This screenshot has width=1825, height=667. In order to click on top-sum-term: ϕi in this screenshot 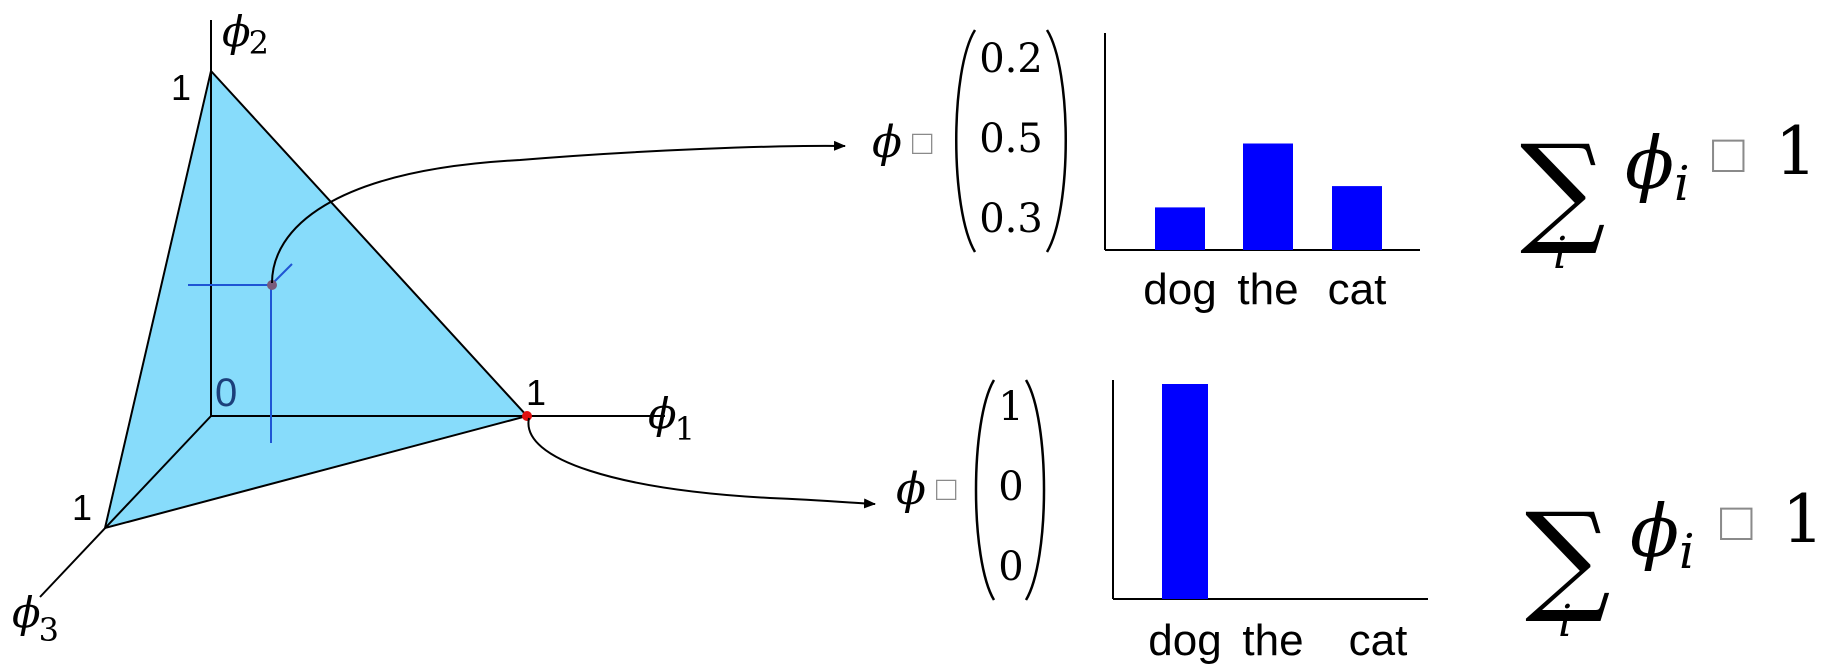, I will do `click(1657, 166)`.